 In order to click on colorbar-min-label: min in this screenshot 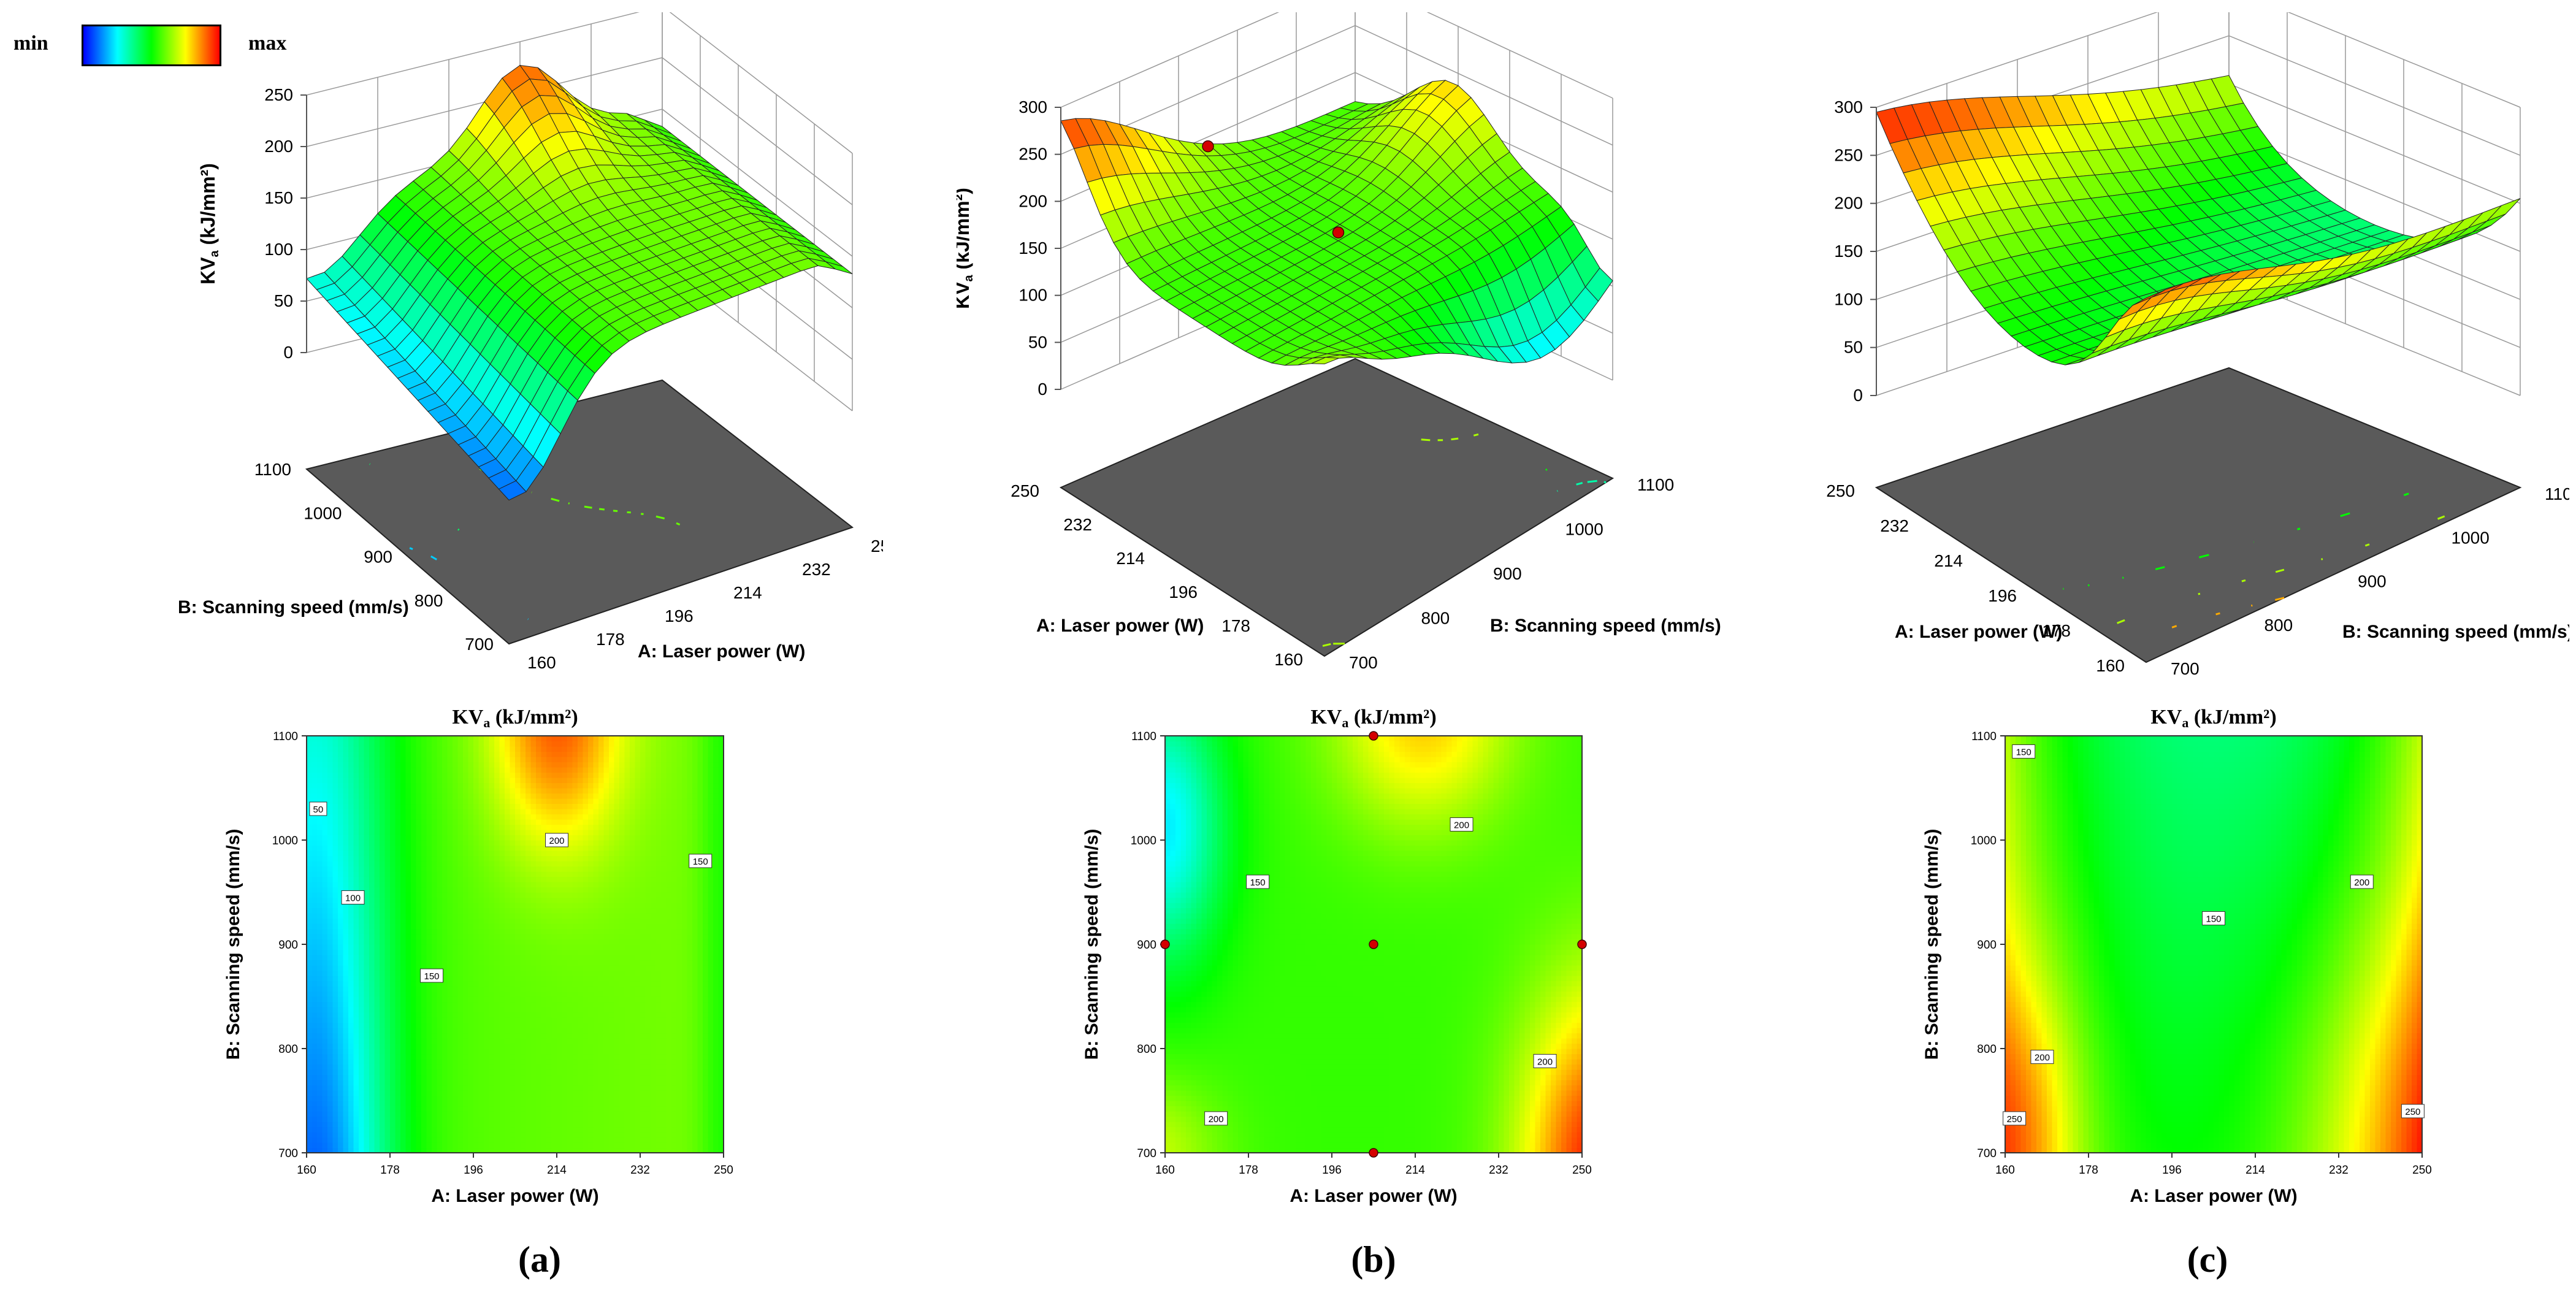, I will do `click(30, 43)`.